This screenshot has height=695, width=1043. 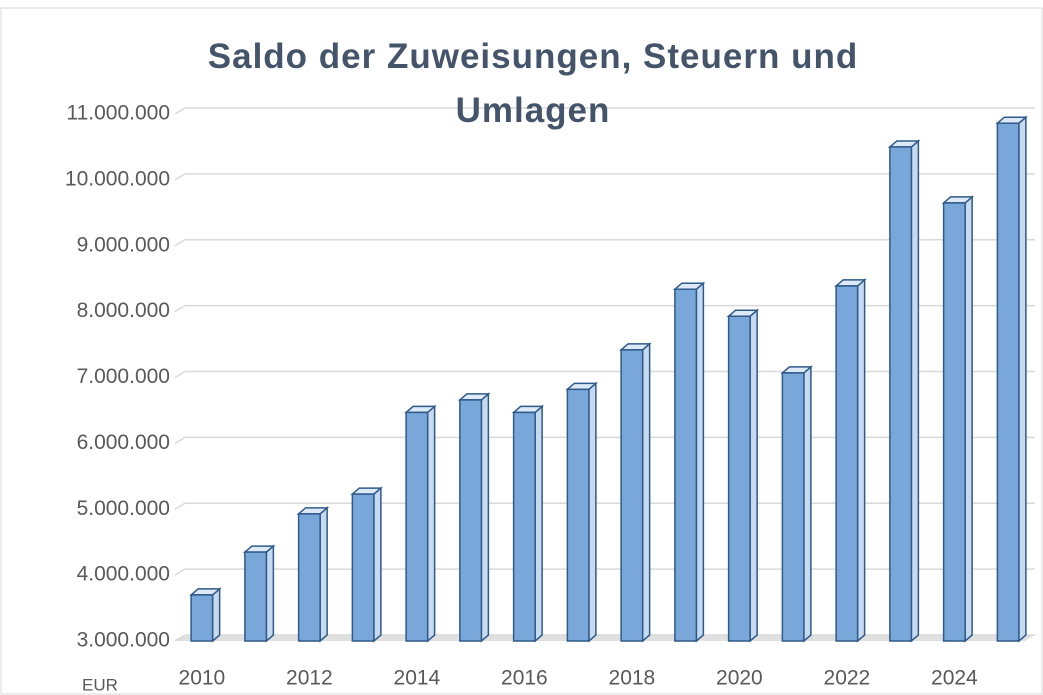 What do you see at coordinates (117, 178) in the screenshot?
I see `y-tick-label: 10.000.000` at bounding box center [117, 178].